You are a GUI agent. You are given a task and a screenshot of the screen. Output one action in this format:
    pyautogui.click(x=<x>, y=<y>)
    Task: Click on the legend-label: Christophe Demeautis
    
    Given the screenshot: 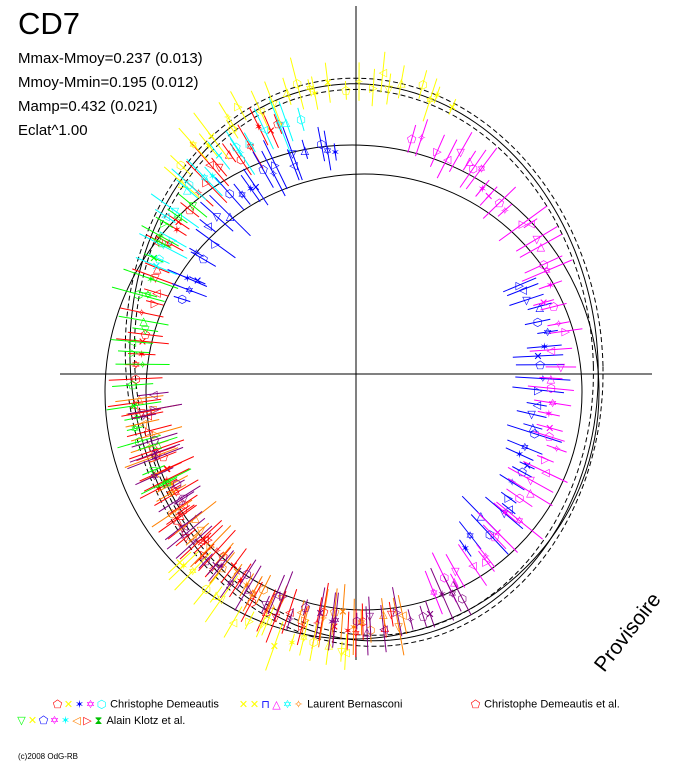 What is the action you would take?
    pyautogui.click(x=164, y=704)
    